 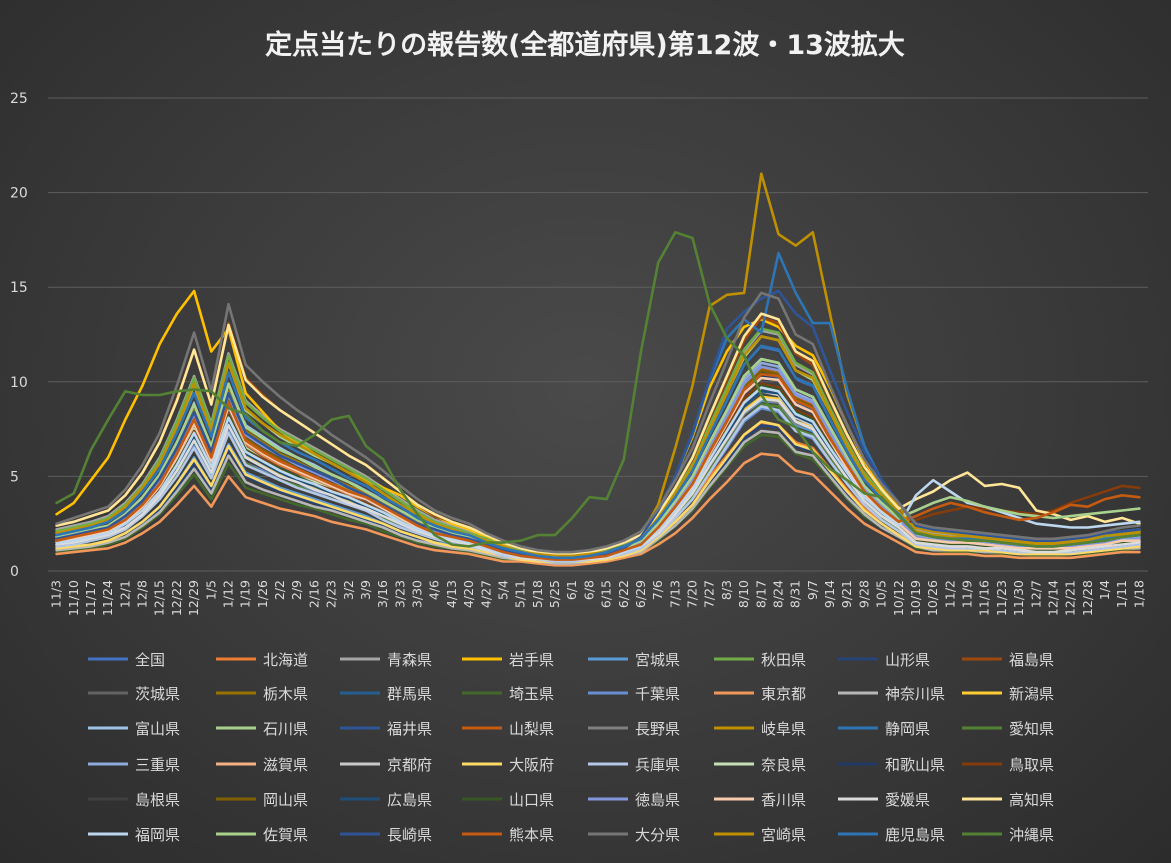 What do you see at coordinates (90, 598) in the screenshot?
I see `x-tick-label: 11/17` at bounding box center [90, 598].